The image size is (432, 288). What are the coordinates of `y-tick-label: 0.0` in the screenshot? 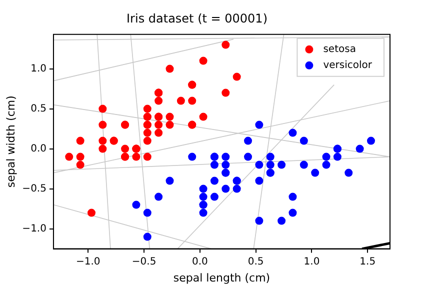 It's located at (38, 148).